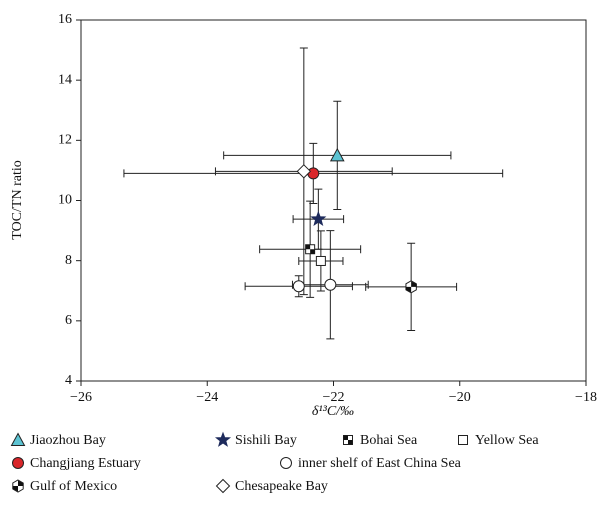 Image resolution: width=598 pixels, height=528 pixels. What do you see at coordinates (380, 463) in the screenshot?
I see `legend-label: inner shelf of East China Sea` at bounding box center [380, 463].